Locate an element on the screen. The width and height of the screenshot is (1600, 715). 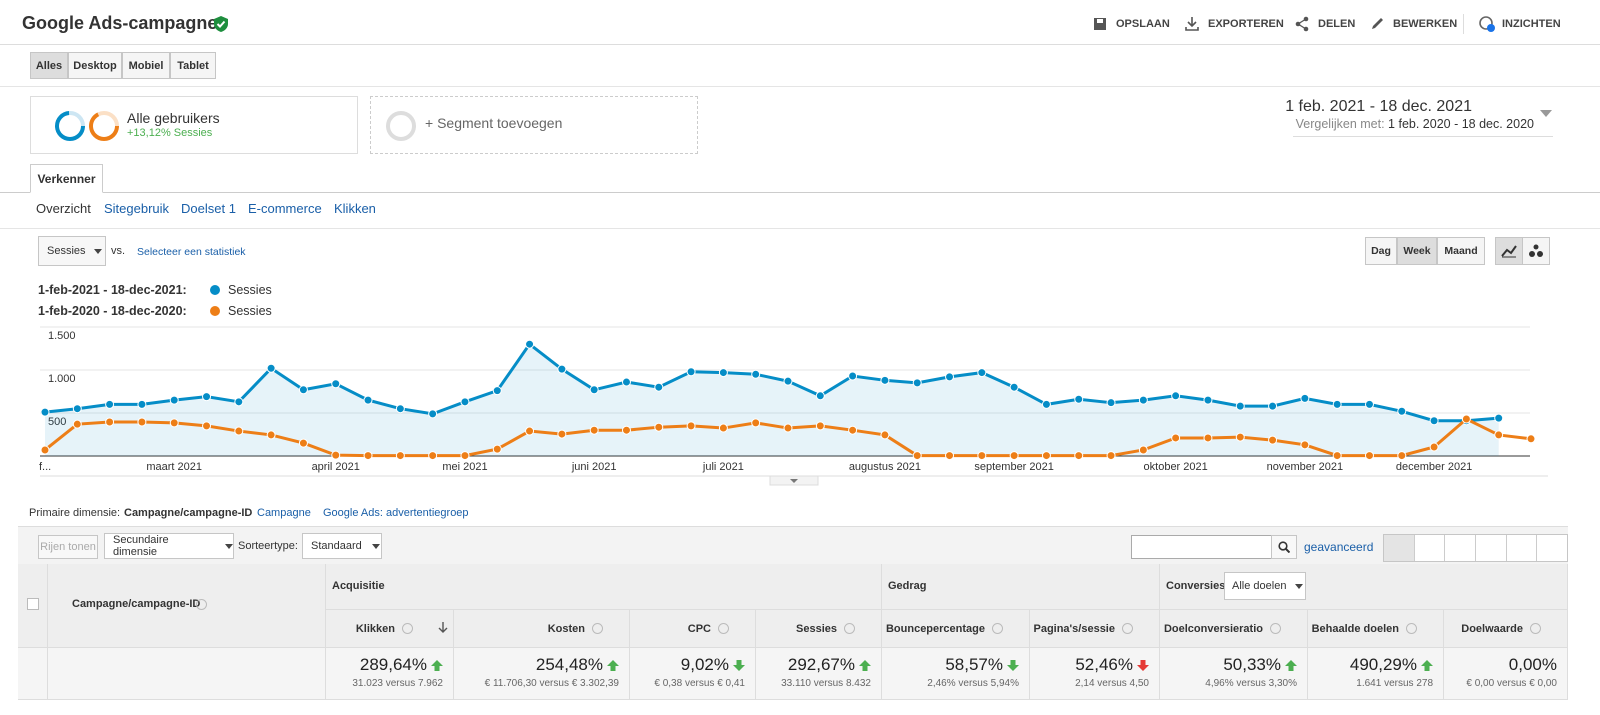
column-header-cell: Sessies is located at coordinates (819, 629).